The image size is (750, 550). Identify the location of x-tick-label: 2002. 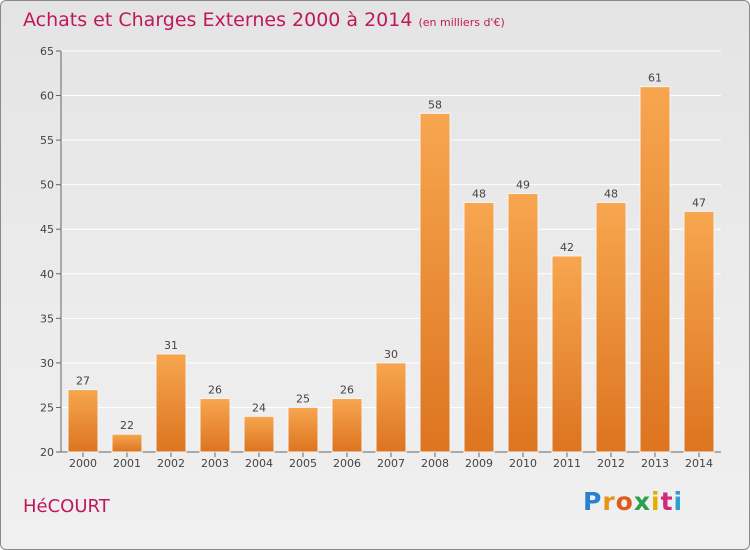
(171, 463).